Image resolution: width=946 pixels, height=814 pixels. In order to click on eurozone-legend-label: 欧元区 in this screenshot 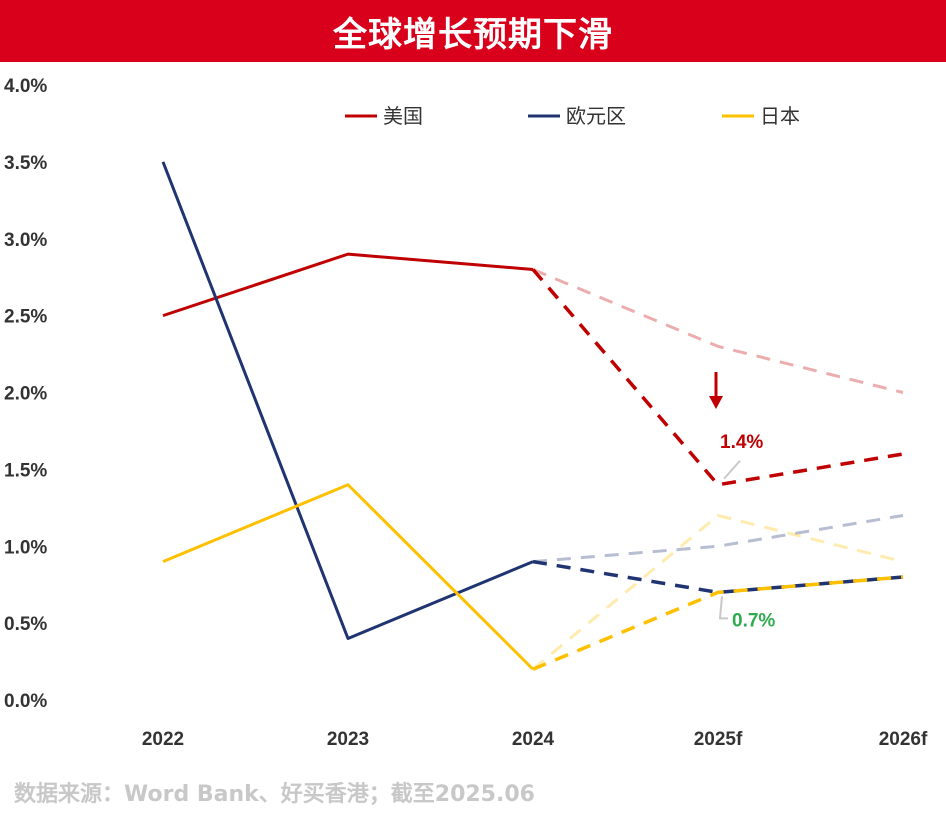, I will do `click(596, 116)`.